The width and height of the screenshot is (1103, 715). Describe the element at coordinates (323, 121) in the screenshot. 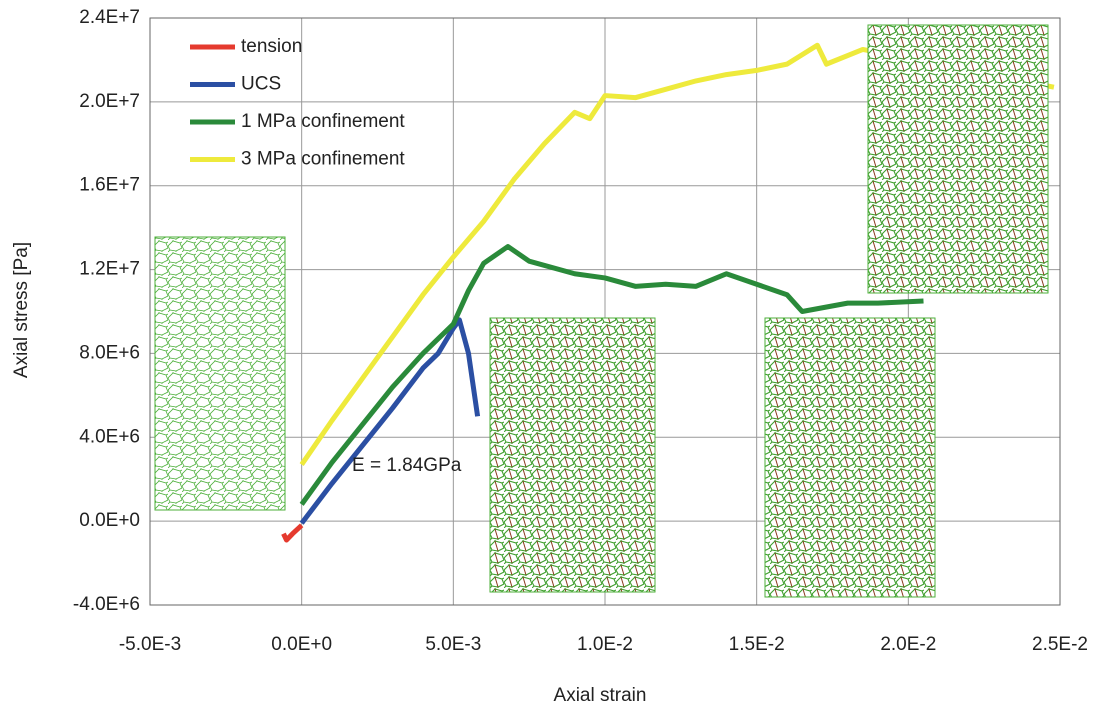

I see `legend-label: 1 MPa confinement` at that location.